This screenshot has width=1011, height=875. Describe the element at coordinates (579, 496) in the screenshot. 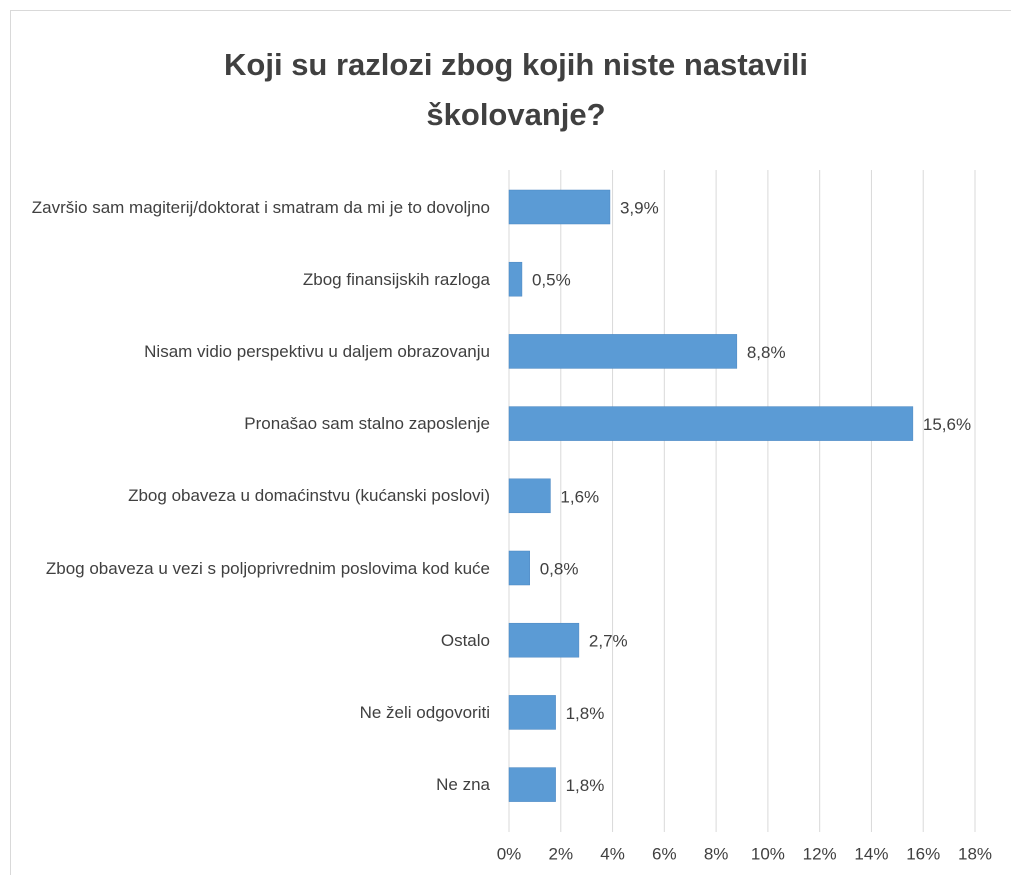

I see `value-label: 1,6%` at that location.